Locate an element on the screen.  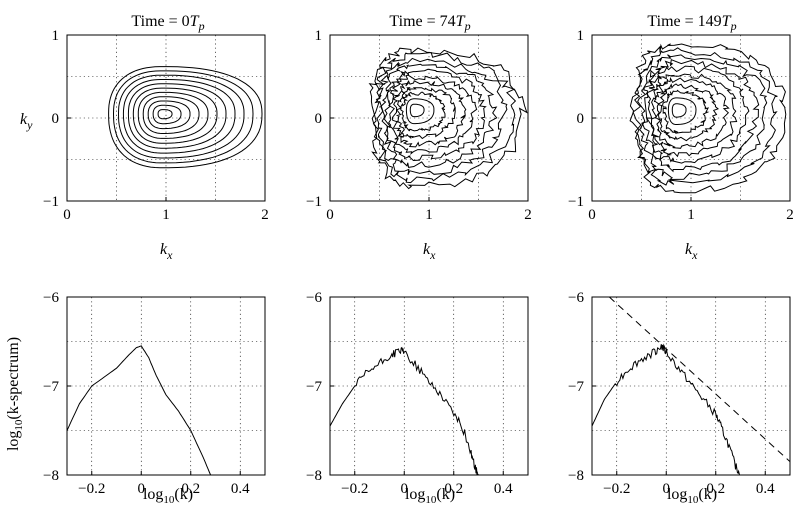
contour-xlabel-2: kx is located at coordinates (429, 251).